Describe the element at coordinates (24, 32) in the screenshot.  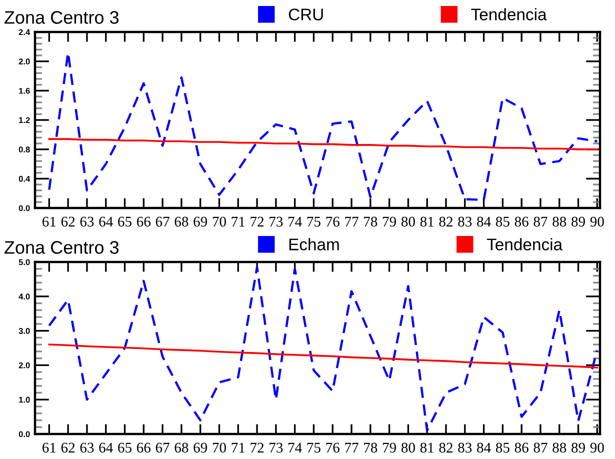
I see `y-tick-label: 2.4` at that location.